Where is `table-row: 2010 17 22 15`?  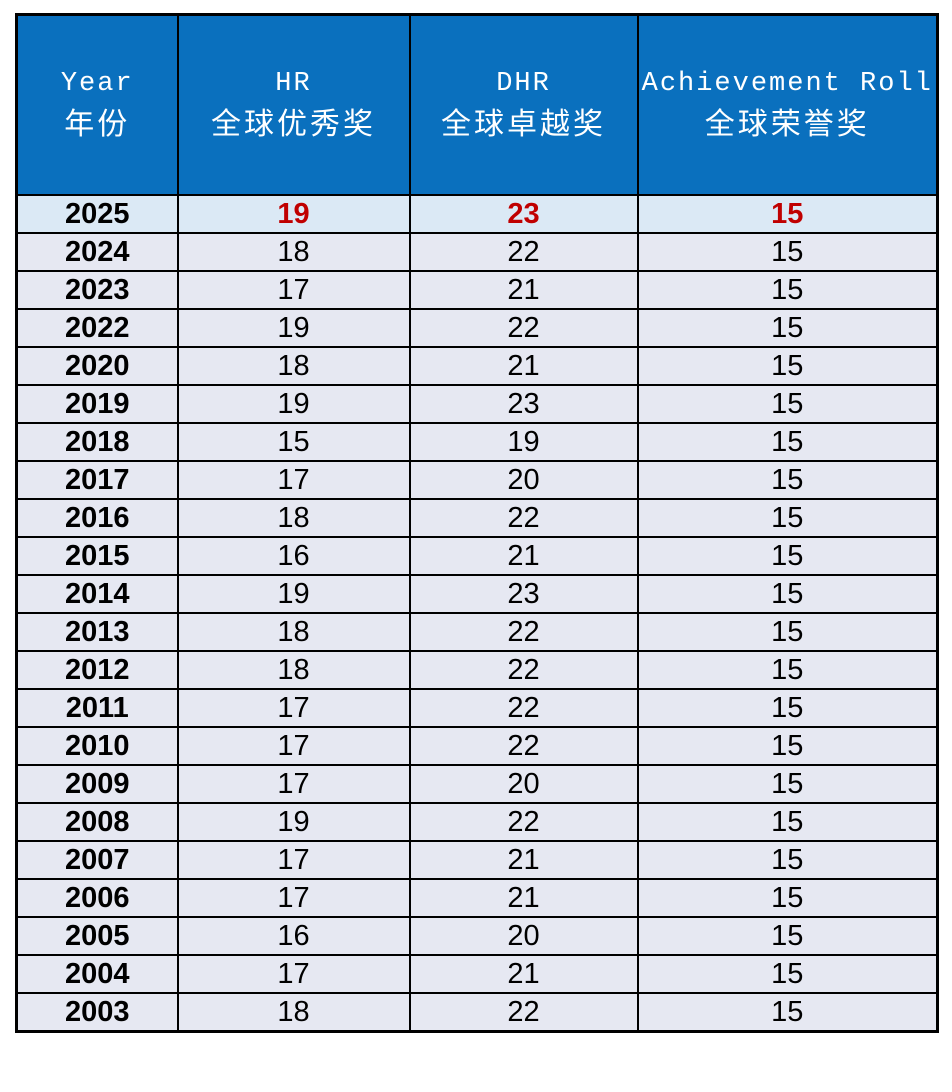
table-row: 2010 17 22 15 is located at coordinates (477, 746).